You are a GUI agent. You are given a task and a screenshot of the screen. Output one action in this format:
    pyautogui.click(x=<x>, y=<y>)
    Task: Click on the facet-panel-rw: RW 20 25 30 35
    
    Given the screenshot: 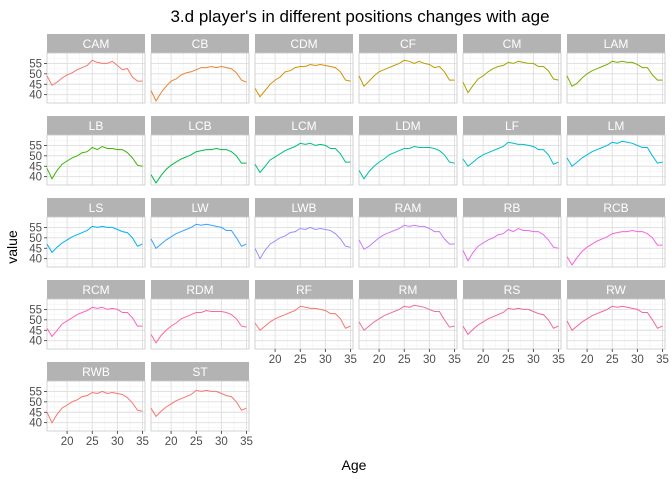 What is the action you would take?
    pyautogui.click(x=617, y=323)
    